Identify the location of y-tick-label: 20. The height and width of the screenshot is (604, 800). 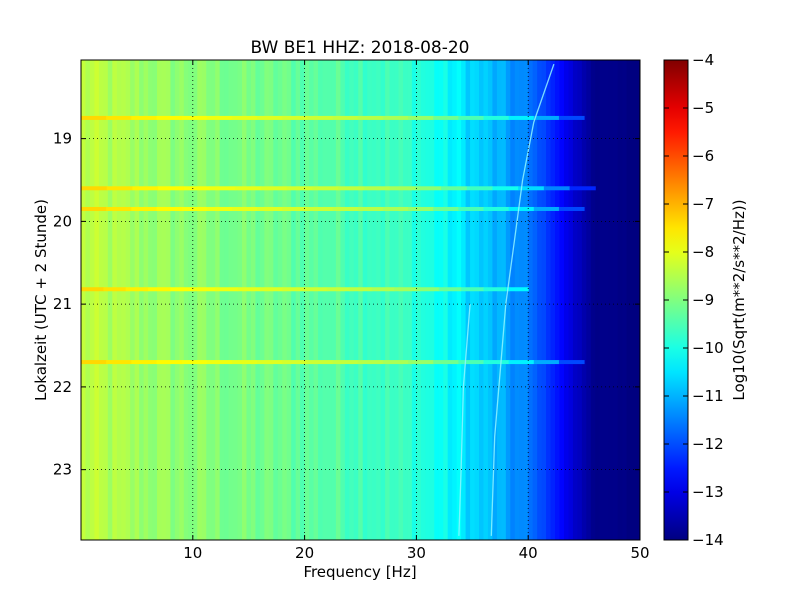
(62, 221).